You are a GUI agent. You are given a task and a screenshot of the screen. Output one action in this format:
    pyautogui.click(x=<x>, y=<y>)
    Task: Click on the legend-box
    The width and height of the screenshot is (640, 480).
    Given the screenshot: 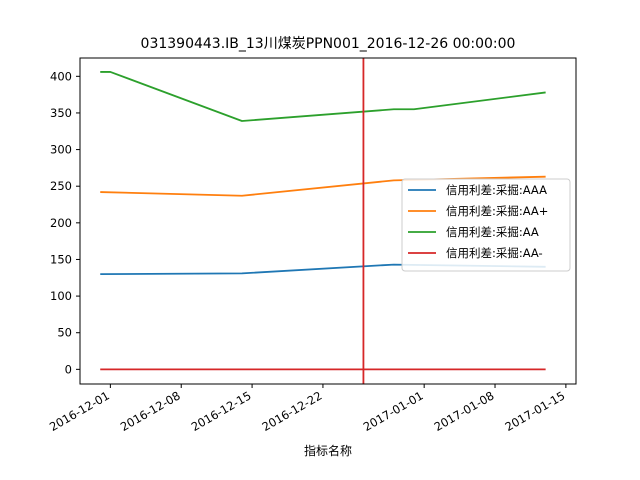 What is the action you would take?
    pyautogui.click(x=486, y=225)
    